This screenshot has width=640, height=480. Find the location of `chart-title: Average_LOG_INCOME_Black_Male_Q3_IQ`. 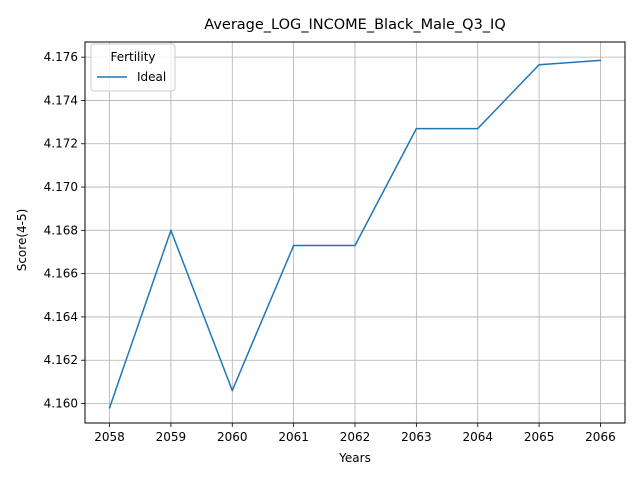

chart-title: Average_LOG_INCOME_Black_Male_Q3_IQ is located at coordinates (355, 25).